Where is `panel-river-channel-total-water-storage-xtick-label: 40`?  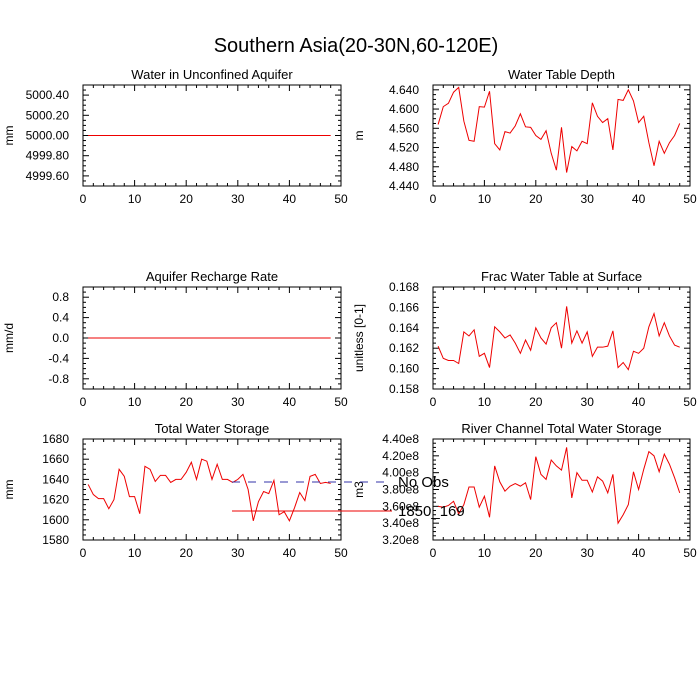
panel-river-channel-total-water-storage-xtick-label: 40 is located at coordinates (639, 553).